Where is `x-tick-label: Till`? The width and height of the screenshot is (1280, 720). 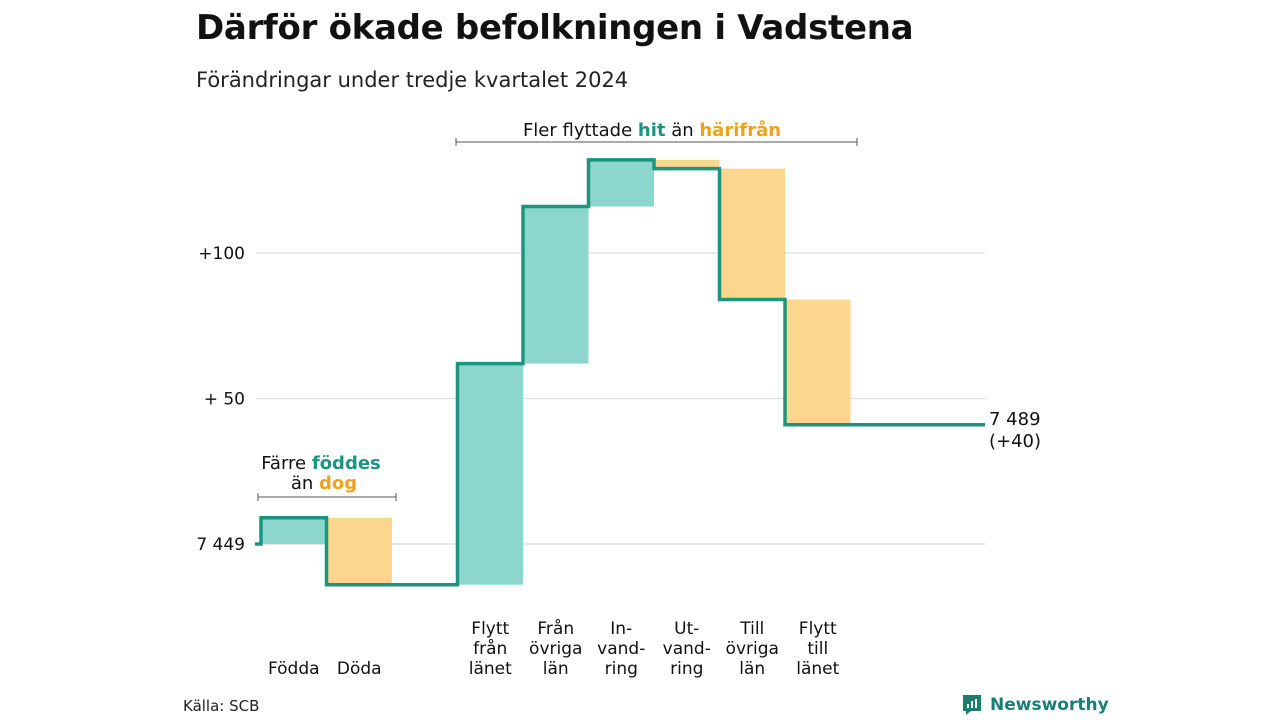
x-tick-label: Till is located at coordinates (751, 629).